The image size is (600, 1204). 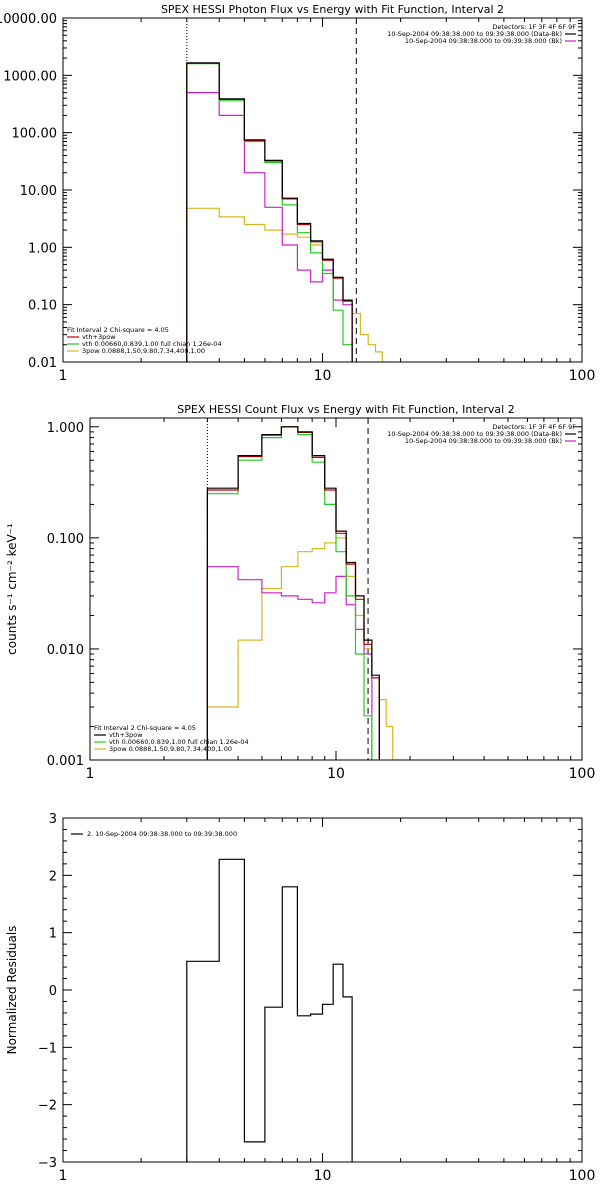 I want to click on y-tick-label: 10.00, so click(x=38, y=191).